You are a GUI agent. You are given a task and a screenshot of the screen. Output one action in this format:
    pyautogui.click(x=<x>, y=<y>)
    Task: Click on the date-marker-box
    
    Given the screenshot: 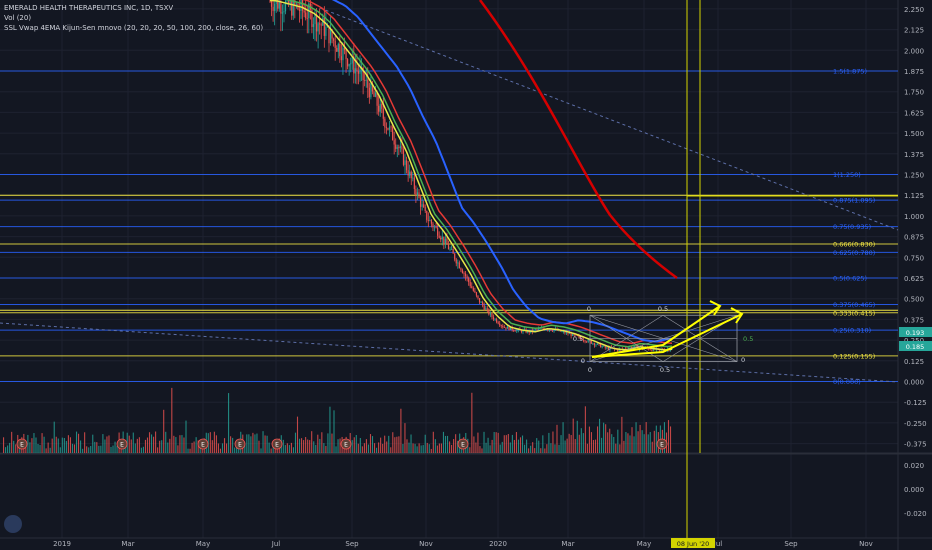 What is the action you would take?
    pyautogui.click(x=693, y=543)
    